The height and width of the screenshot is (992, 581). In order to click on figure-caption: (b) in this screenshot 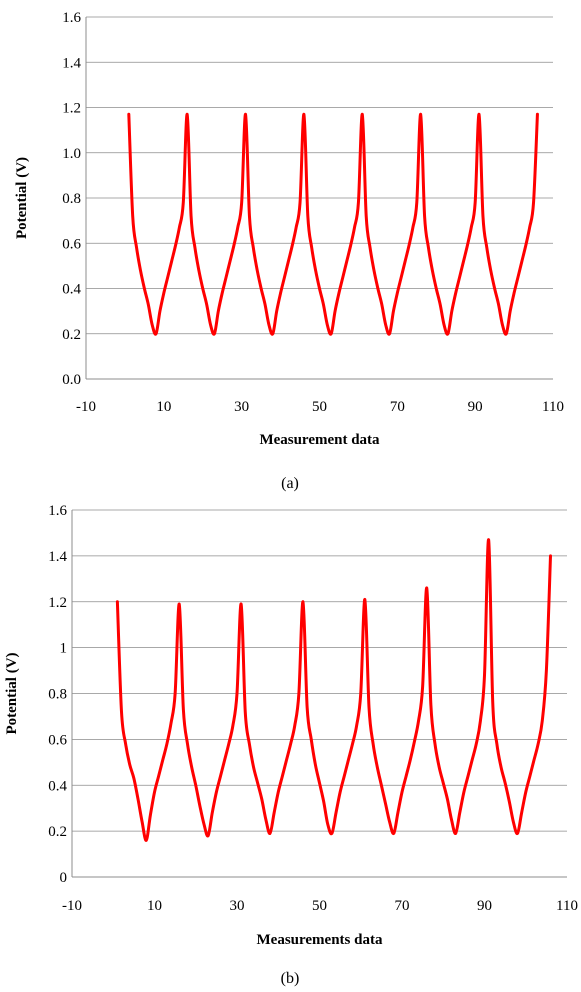, I will do `click(290, 978)`.